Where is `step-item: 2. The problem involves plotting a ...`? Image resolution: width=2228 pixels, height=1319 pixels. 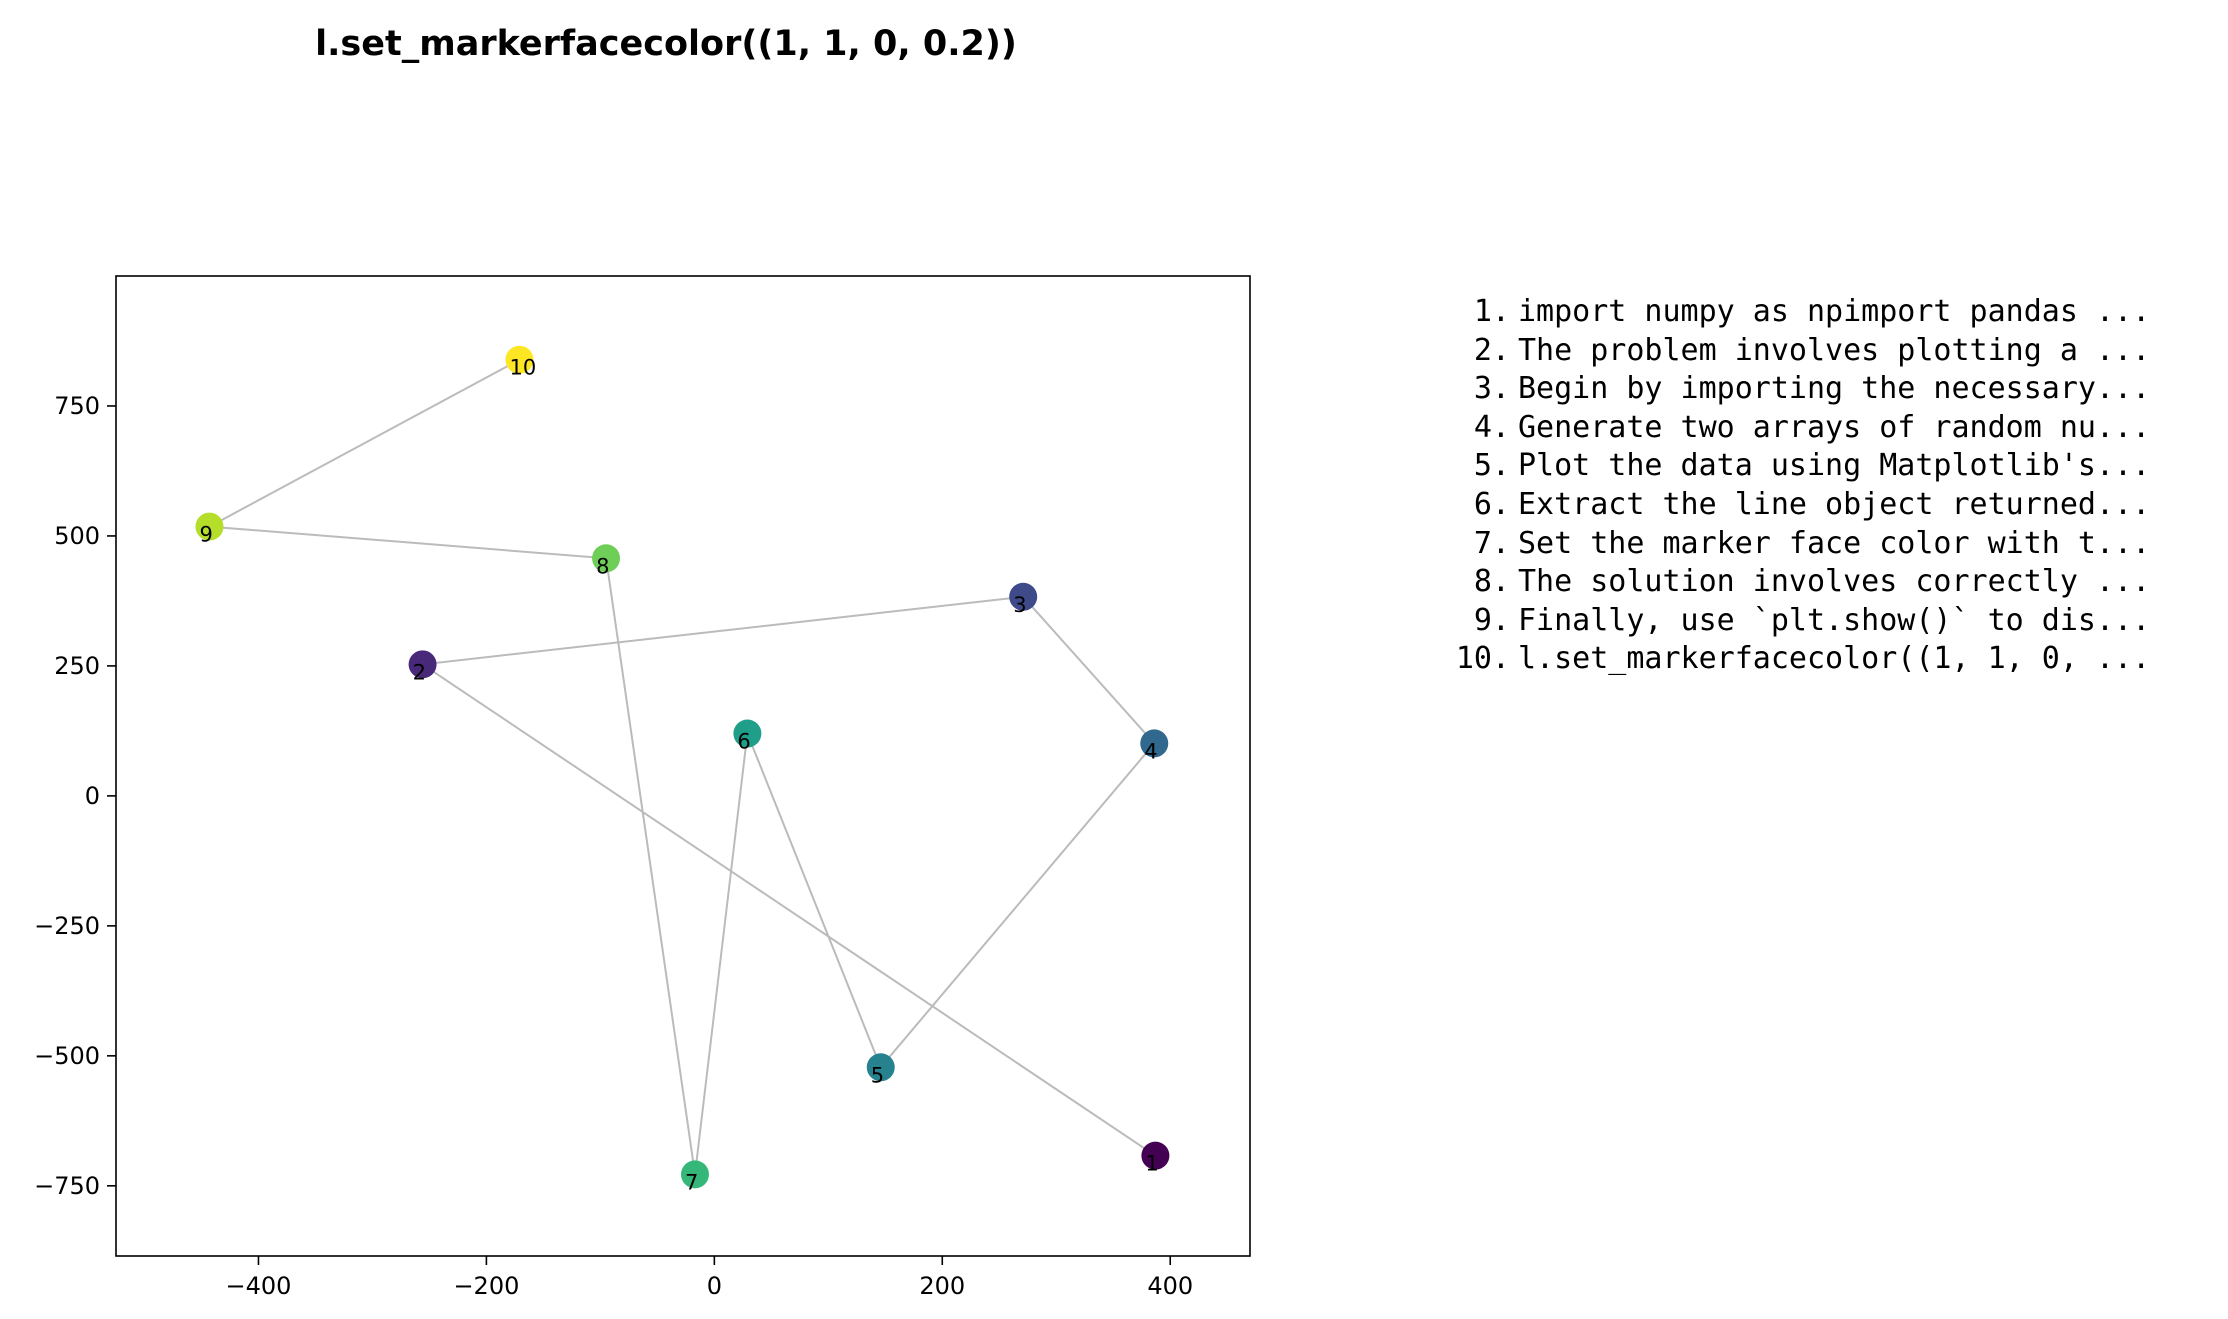
step-item: 2. The problem involves plotting a ... is located at coordinates (1775, 351).